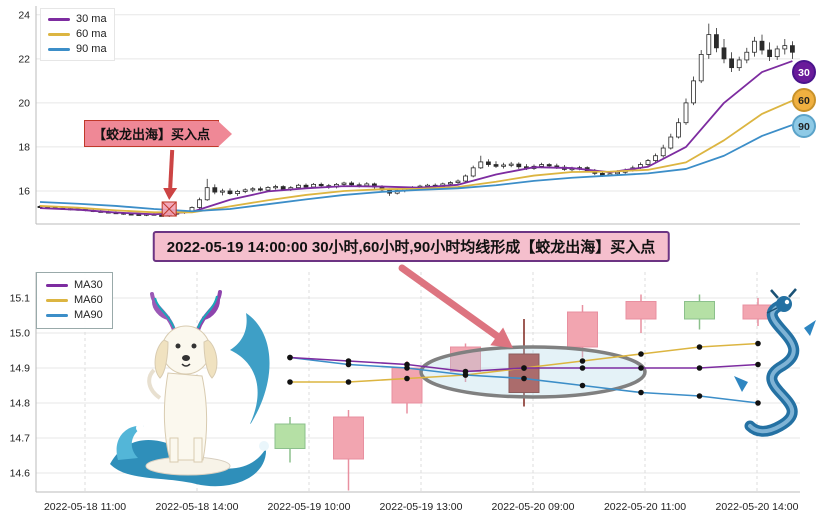 The width and height of the screenshot is (822, 520). I want to click on bottom-ma-lines, so click(524, 373).